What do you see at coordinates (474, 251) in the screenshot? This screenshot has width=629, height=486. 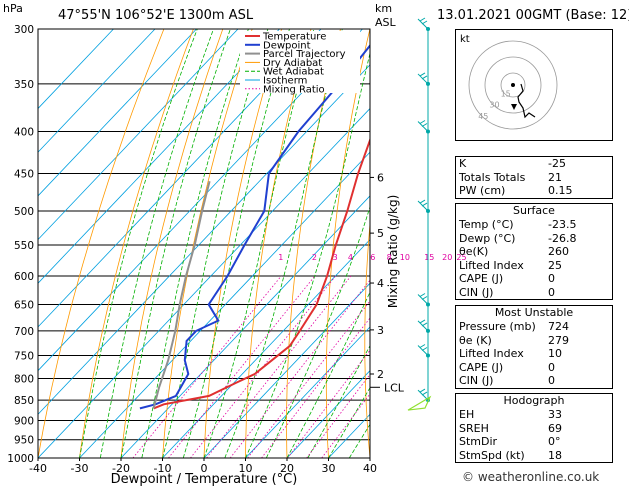 I see `surface-label: θe(K)` at bounding box center [474, 251].